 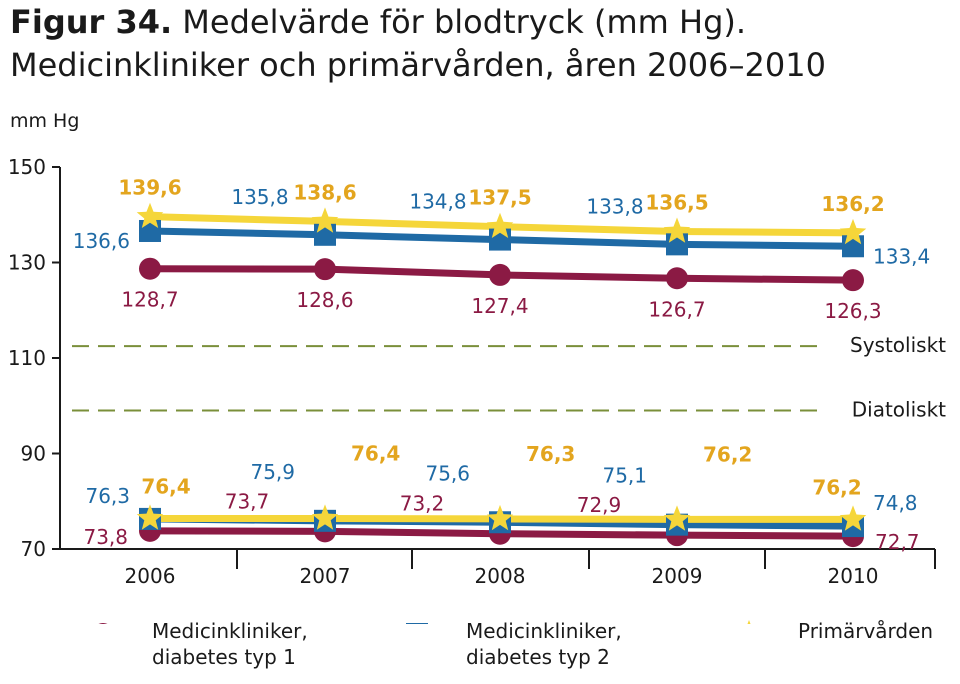 What do you see at coordinates (150, 230) in the screenshot?
I see `data-point-square` at bounding box center [150, 230].